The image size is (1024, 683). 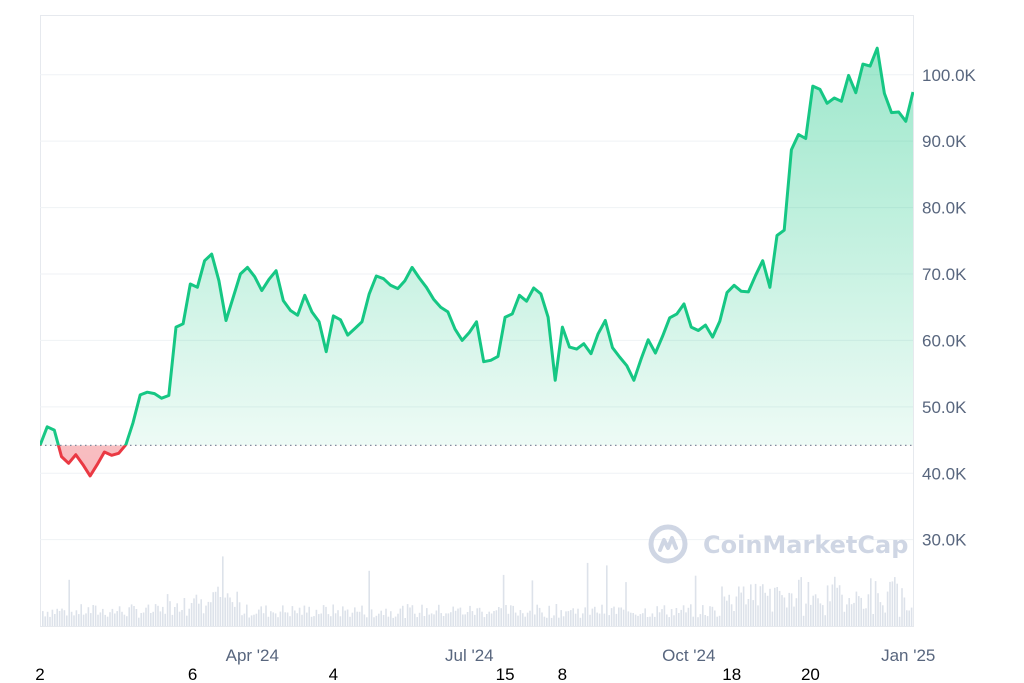 What do you see at coordinates (944, 141) in the screenshot?
I see `y-tick-label: 90.0K` at bounding box center [944, 141].